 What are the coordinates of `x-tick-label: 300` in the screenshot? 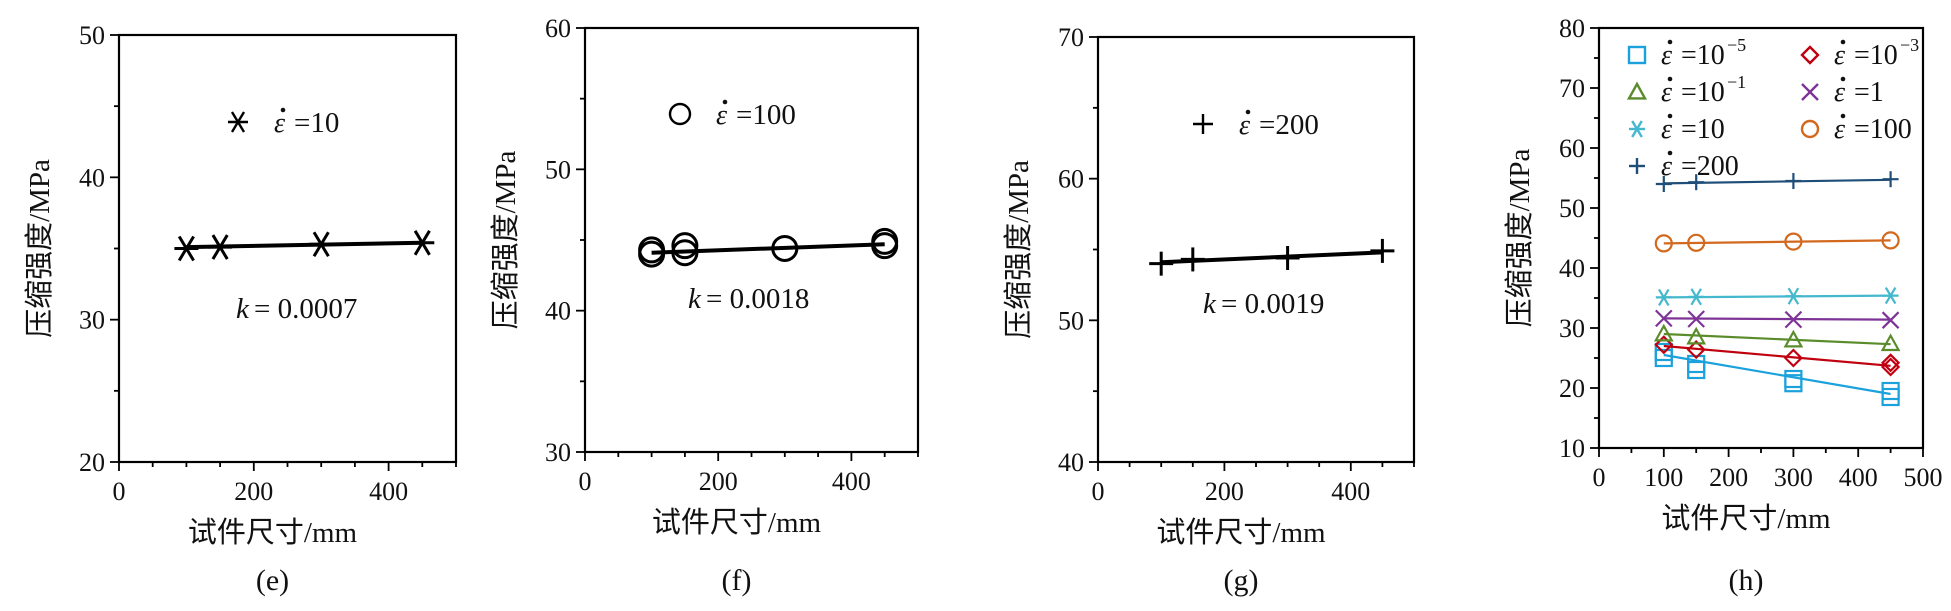 It's located at (1793, 477).